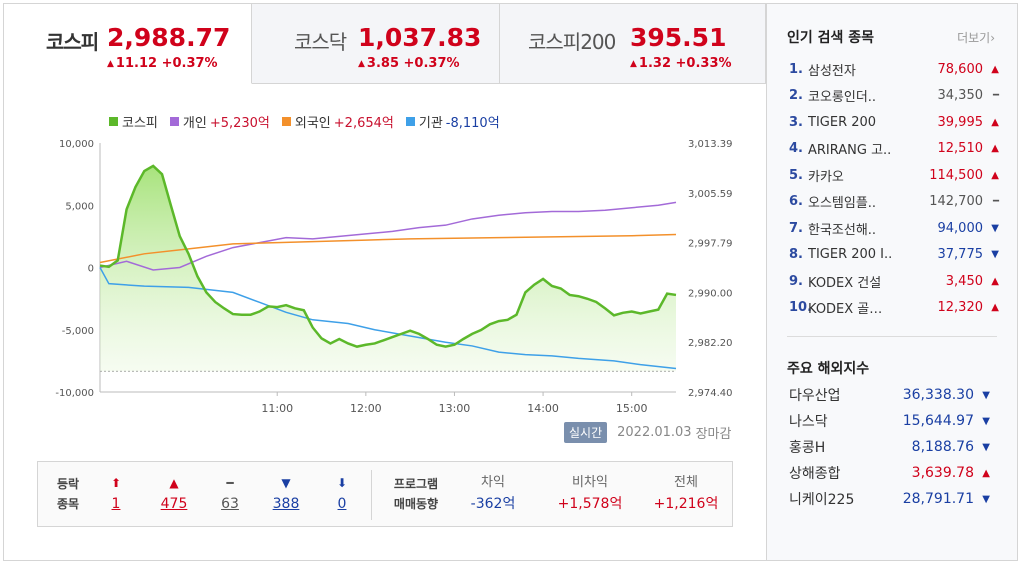 This screenshot has width=1024, height=565. I want to click on world-index-row: 홍콩H 8,188.76 ▼, so click(894, 447).